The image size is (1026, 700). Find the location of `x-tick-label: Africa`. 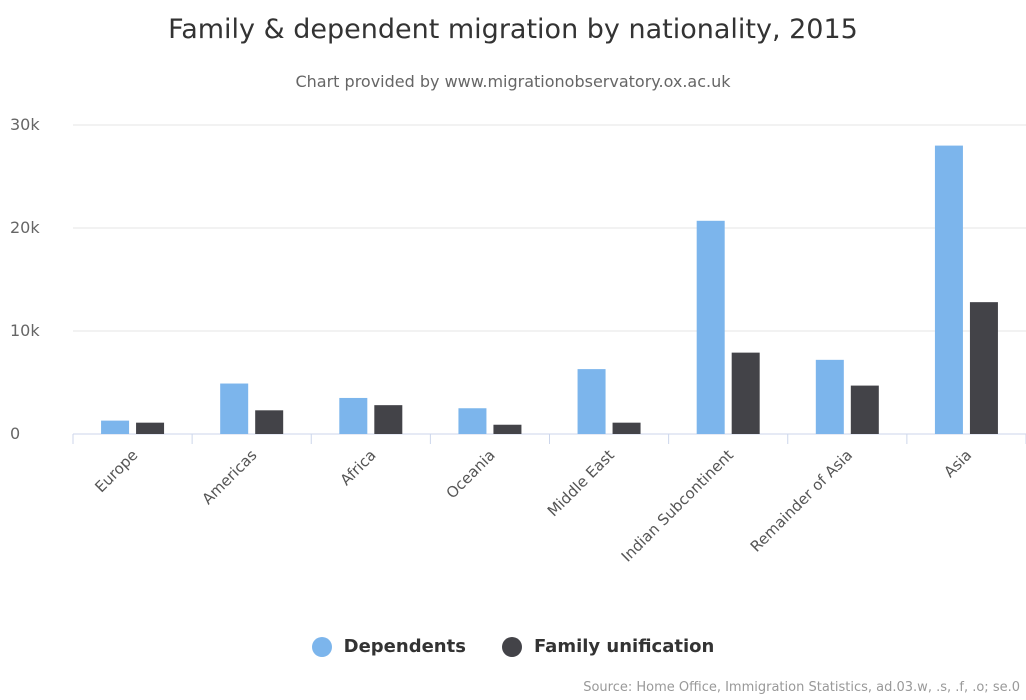

x-tick-label: Africa is located at coordinates (358, 467).